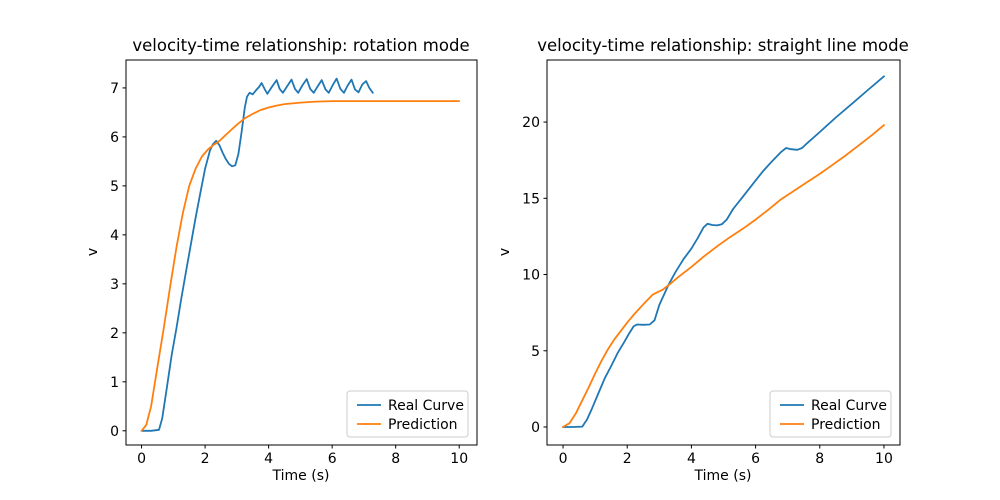 The image size is (1000, 500). Describe the element at coordinates (114, 89) in the screenshot. I see `y-tick-label: 7` at that location.